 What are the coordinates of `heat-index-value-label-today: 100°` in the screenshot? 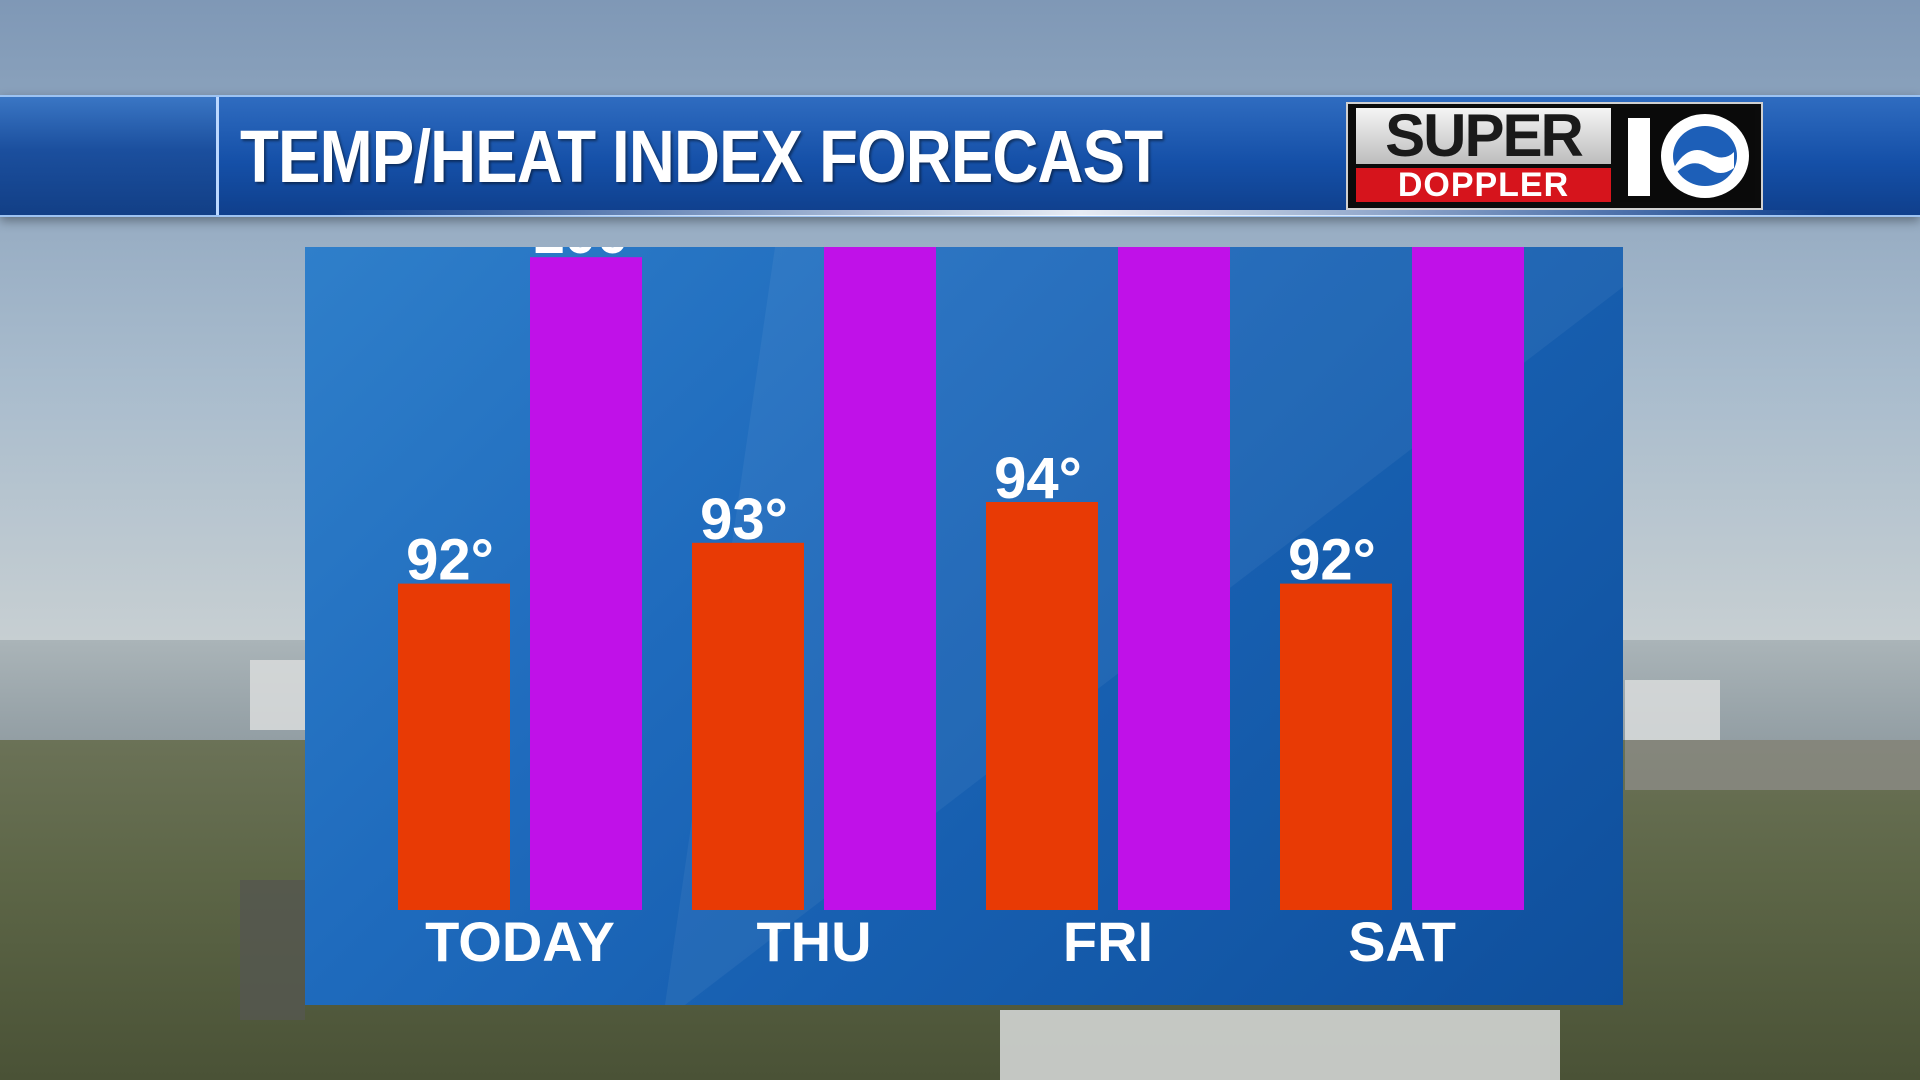 It's located at (592, 256).